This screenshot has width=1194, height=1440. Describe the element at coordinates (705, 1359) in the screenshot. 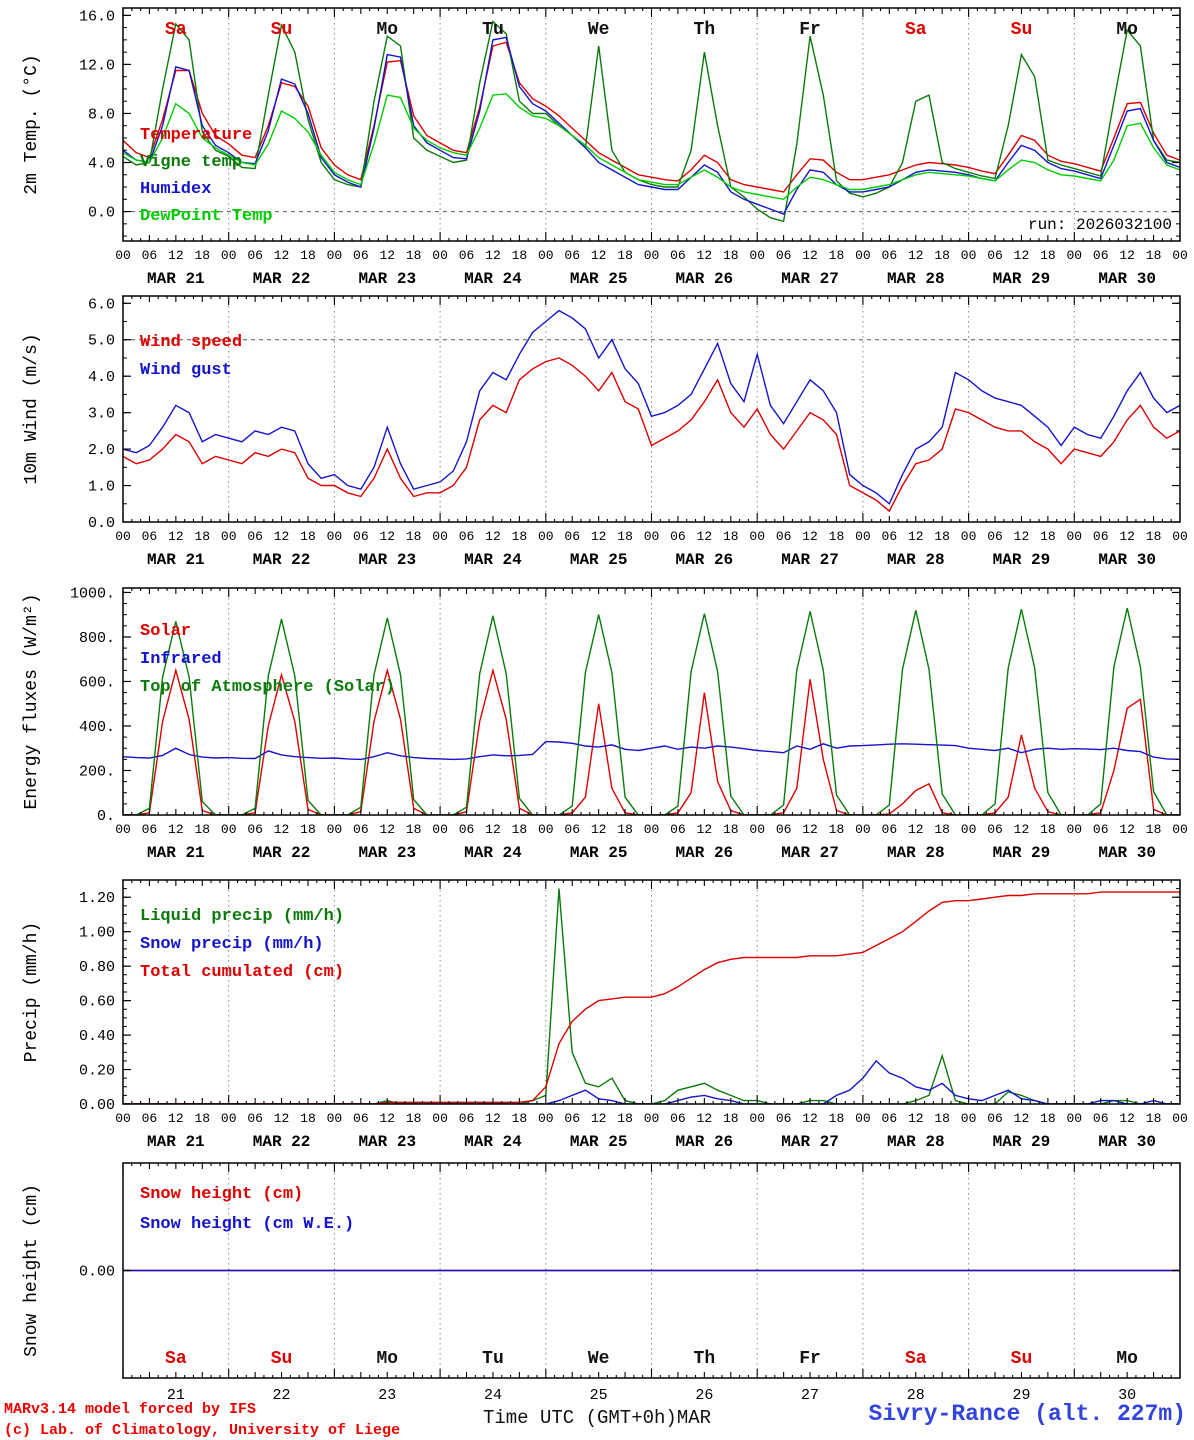

I see `weekday-label: Th` at that location.